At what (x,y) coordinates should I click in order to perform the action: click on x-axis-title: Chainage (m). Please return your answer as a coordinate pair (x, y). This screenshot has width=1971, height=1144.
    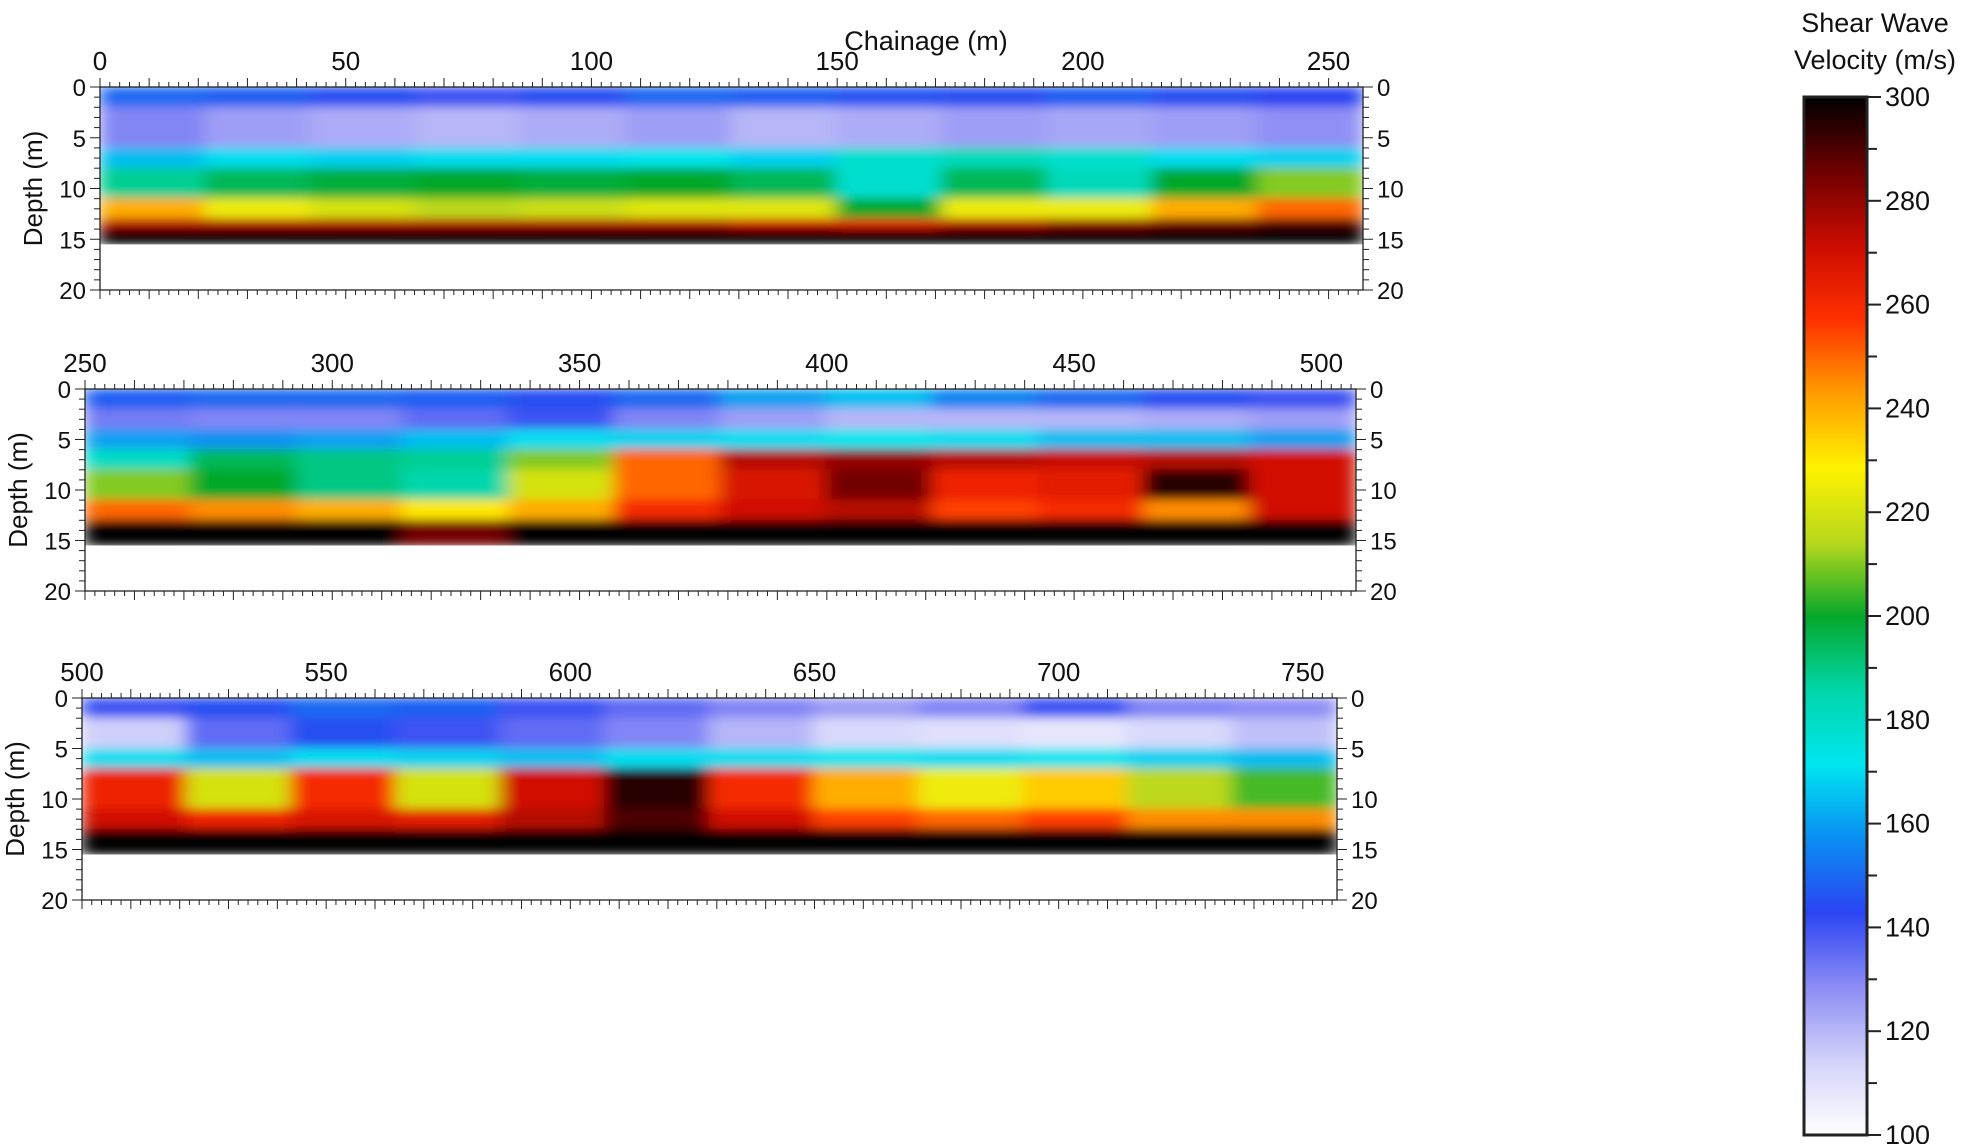
    Looking at the image, I should click on (926, 41).